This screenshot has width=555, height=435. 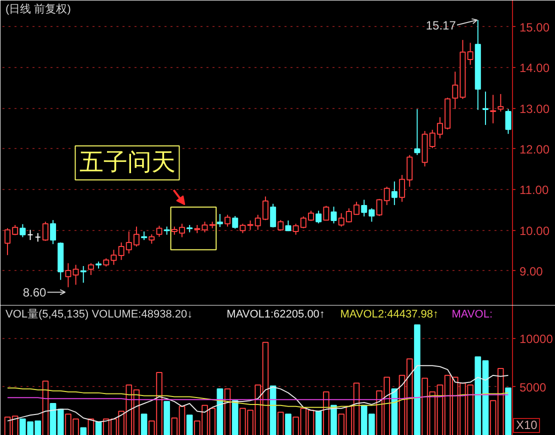 What do you see at coordinates (38, 9) in the screenshot?
I see `chart-title: (日线 前复权)` at bounding box center [38, 9].